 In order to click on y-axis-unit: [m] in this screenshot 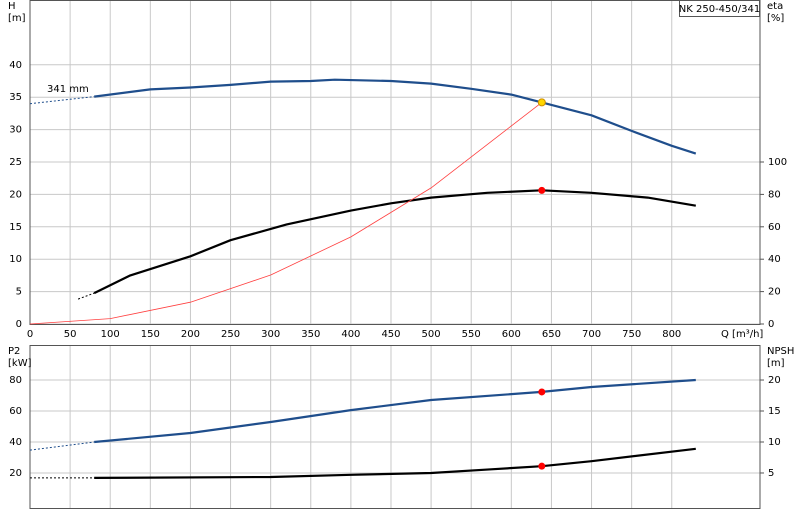, I will do `click(17, 18)`.